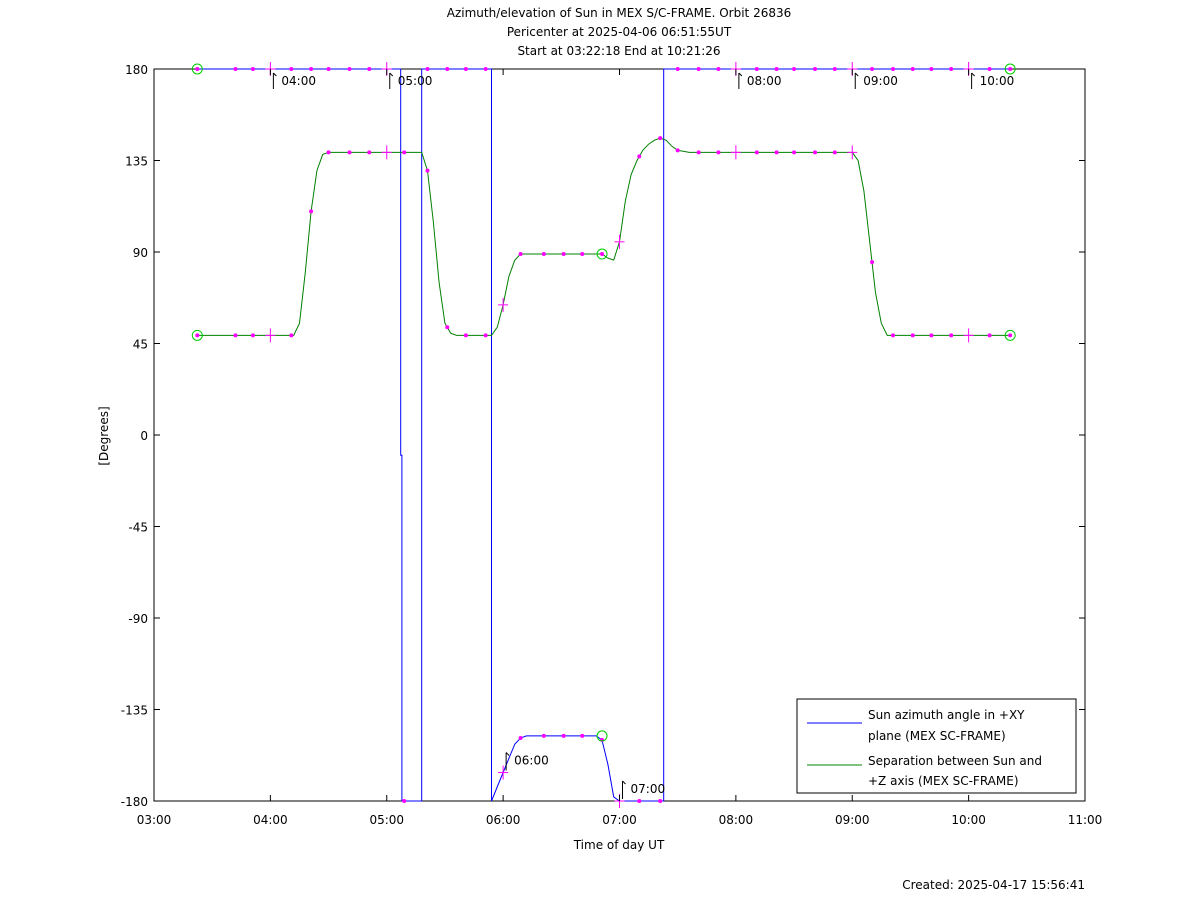  What do you see at coordinates (619, 32) in the screenshot?
I see `chart-title-line-2: Pericenter at 2025-04-06 06:51:55UT` at bounding box center [619, 32].